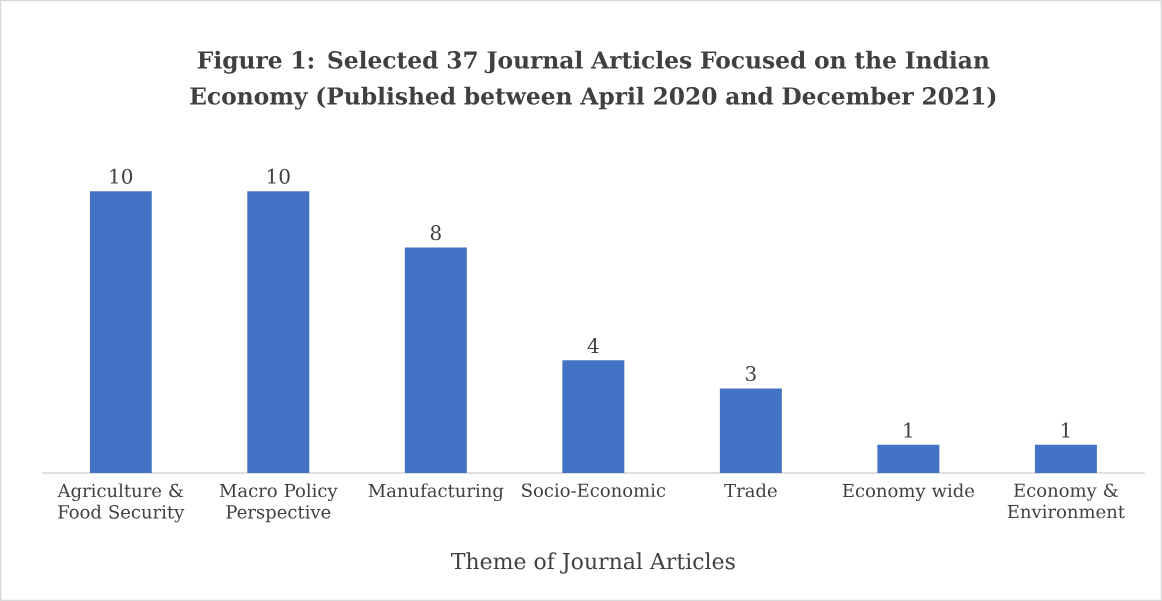 The image size is (1162, 601). Describe the element at coordinates (435, 233) in the screenshot. I see `data-label: 8` at that location.